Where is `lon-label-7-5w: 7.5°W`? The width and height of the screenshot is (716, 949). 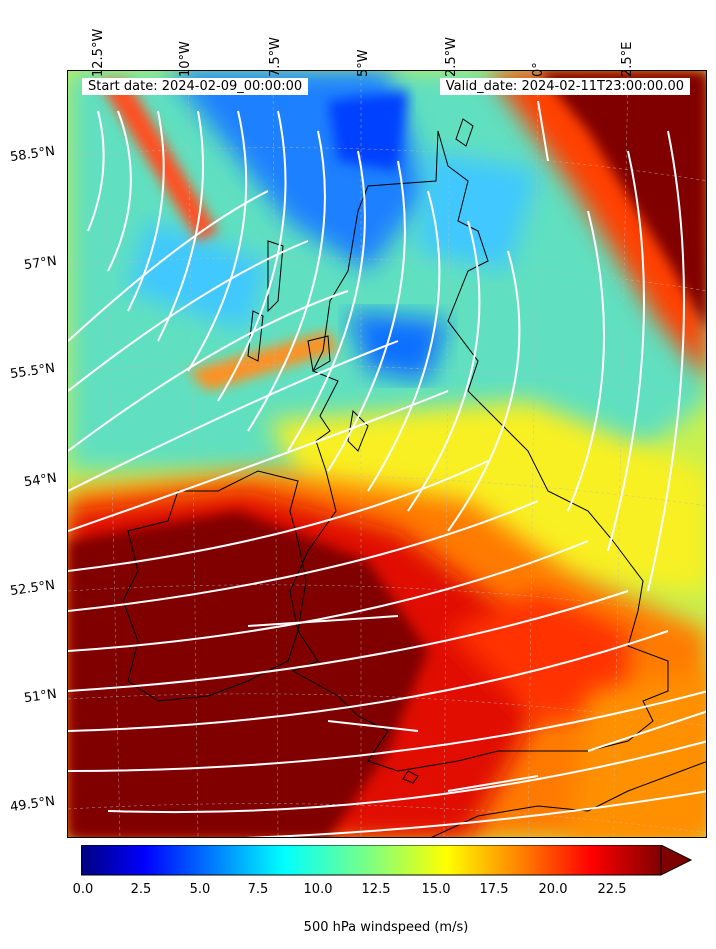 lon-label-7-5w: 7.5°W is located at coordinates (275, 56).